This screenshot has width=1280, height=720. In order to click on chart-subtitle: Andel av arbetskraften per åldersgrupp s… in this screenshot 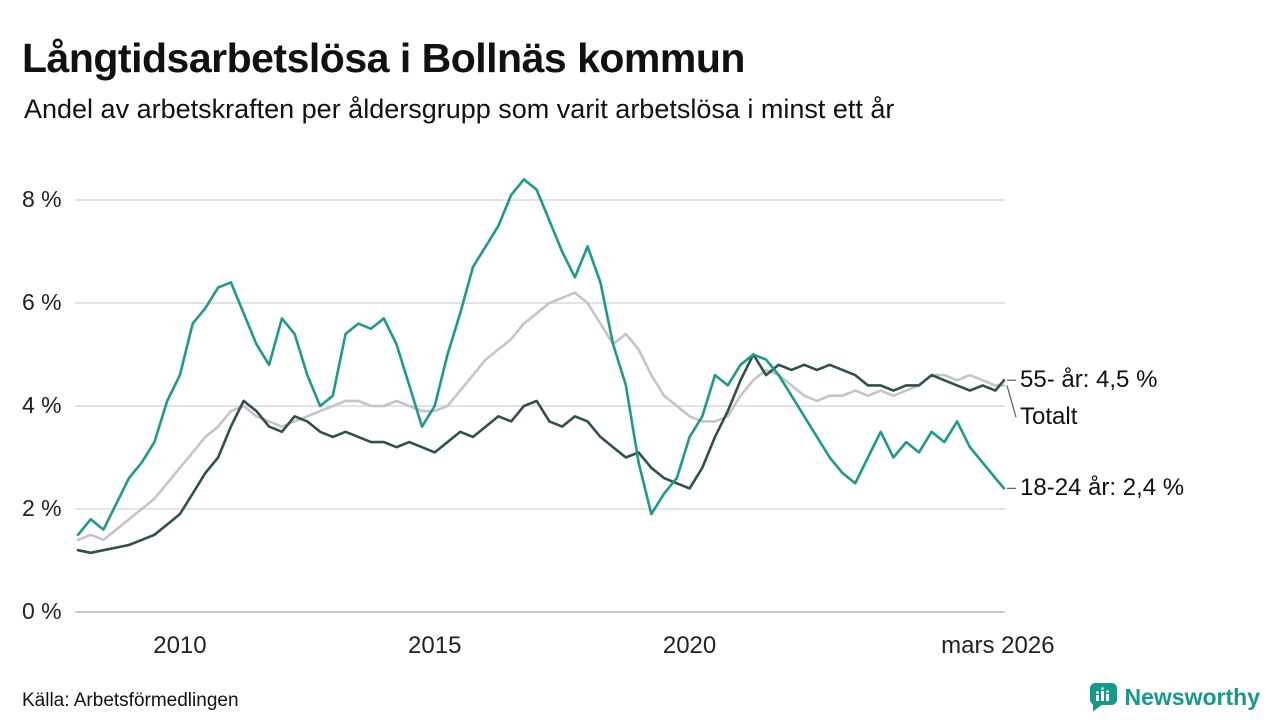, I will do `click(459, 109)`.